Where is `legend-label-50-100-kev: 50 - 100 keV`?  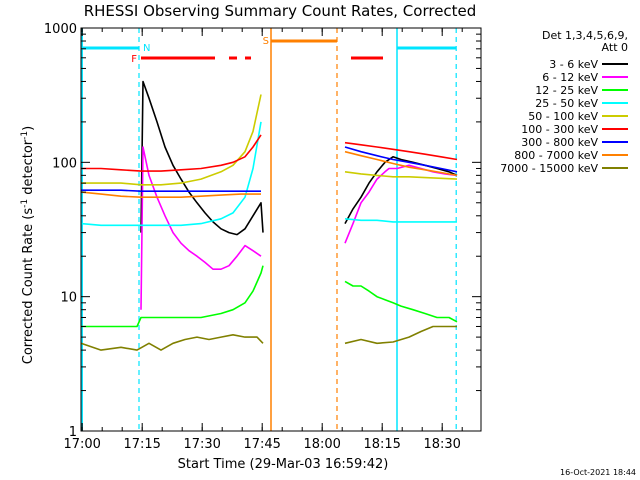
legend-label-50-100-kev: 50 - 100 keV is located at coordinates (563, 116).